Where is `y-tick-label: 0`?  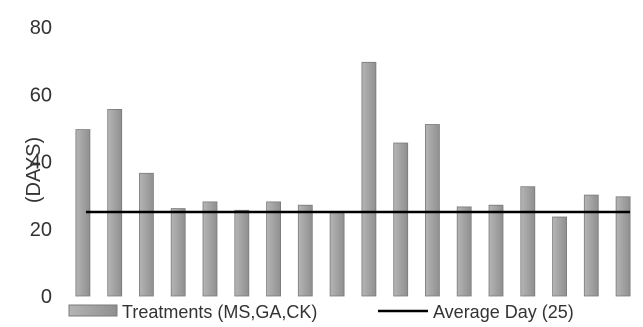 y-tick-label: 0 is located at coordinates (46, 297).